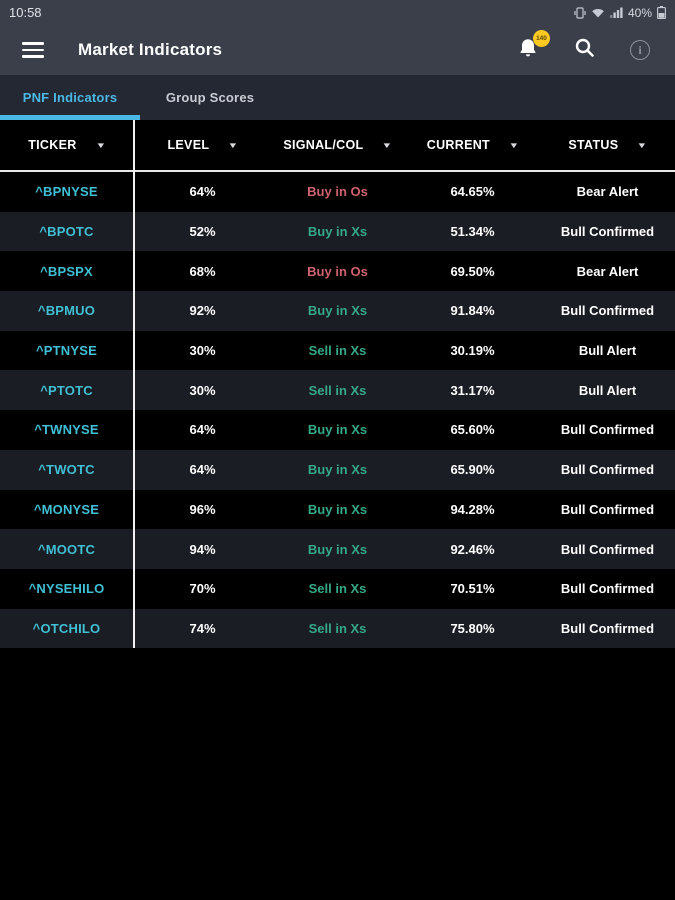 The height and width of the screenshot is (900, 675). What do you see at coordinates (337, 97) in the screenshot?
I see `tab-bar: PNF Indicators Group Scores` at bounding box center [337, 97].